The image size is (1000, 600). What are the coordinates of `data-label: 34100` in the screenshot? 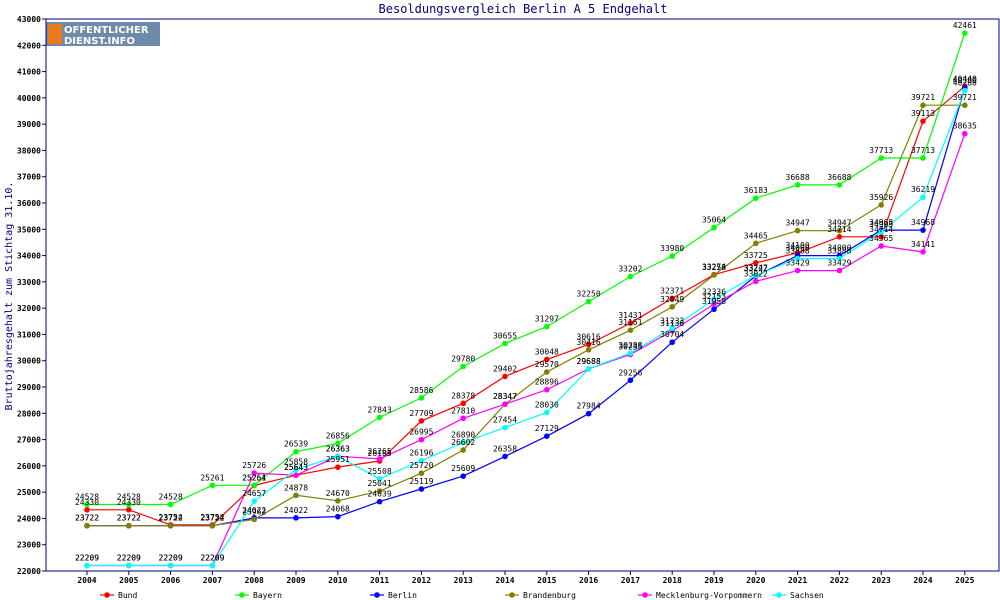 It's located at (798, 245).